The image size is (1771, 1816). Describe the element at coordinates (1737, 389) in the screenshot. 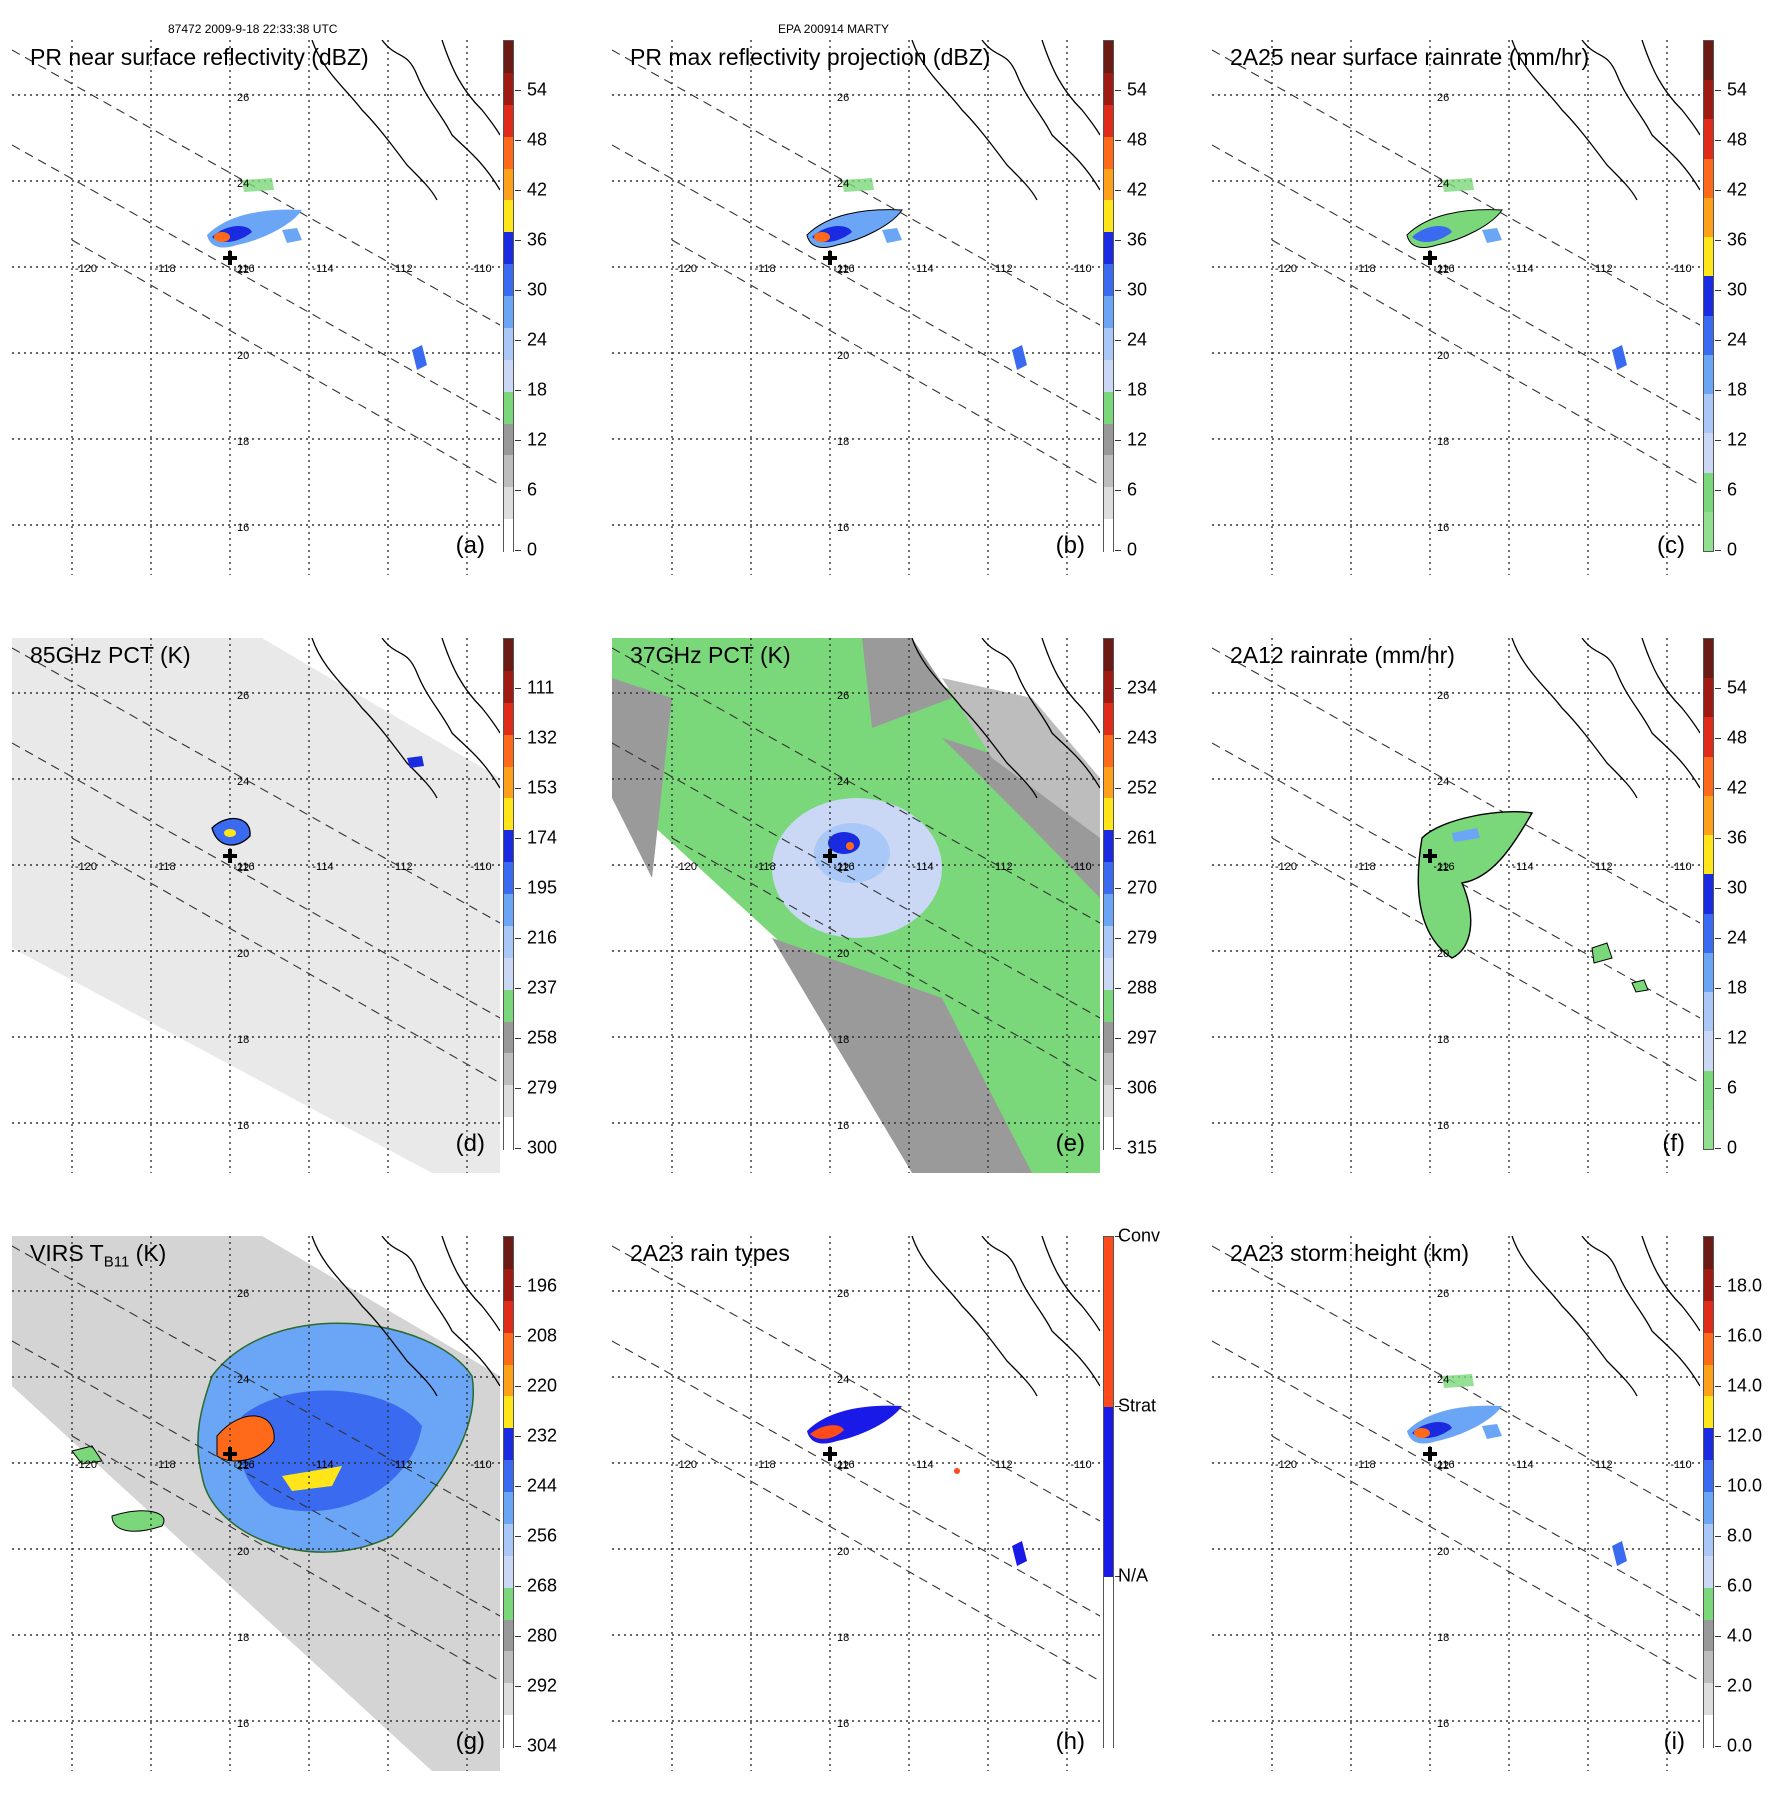

I see `colorbar-tick-label: 18` at that location.